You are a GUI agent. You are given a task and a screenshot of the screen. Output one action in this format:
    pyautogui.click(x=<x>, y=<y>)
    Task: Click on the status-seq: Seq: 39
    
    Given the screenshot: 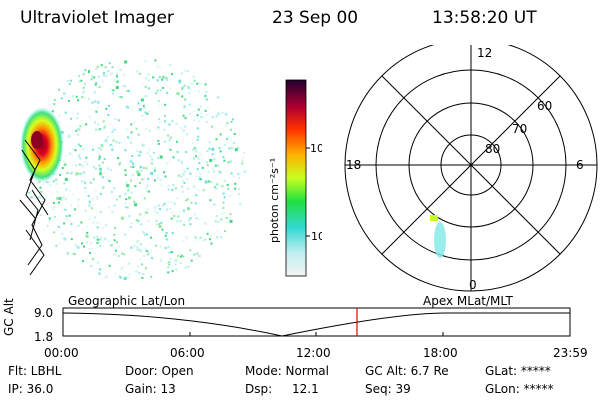 What is the action you would take?
    pyautogui.click(x=388, y=389)
    